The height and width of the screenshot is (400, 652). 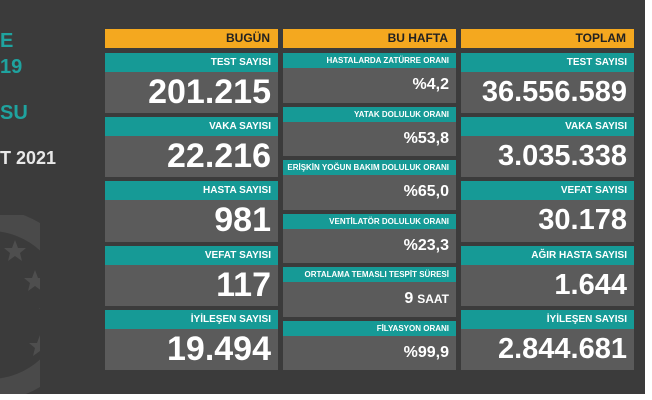 I want to click on value-number: %4,2, so click(x=430, y=84).